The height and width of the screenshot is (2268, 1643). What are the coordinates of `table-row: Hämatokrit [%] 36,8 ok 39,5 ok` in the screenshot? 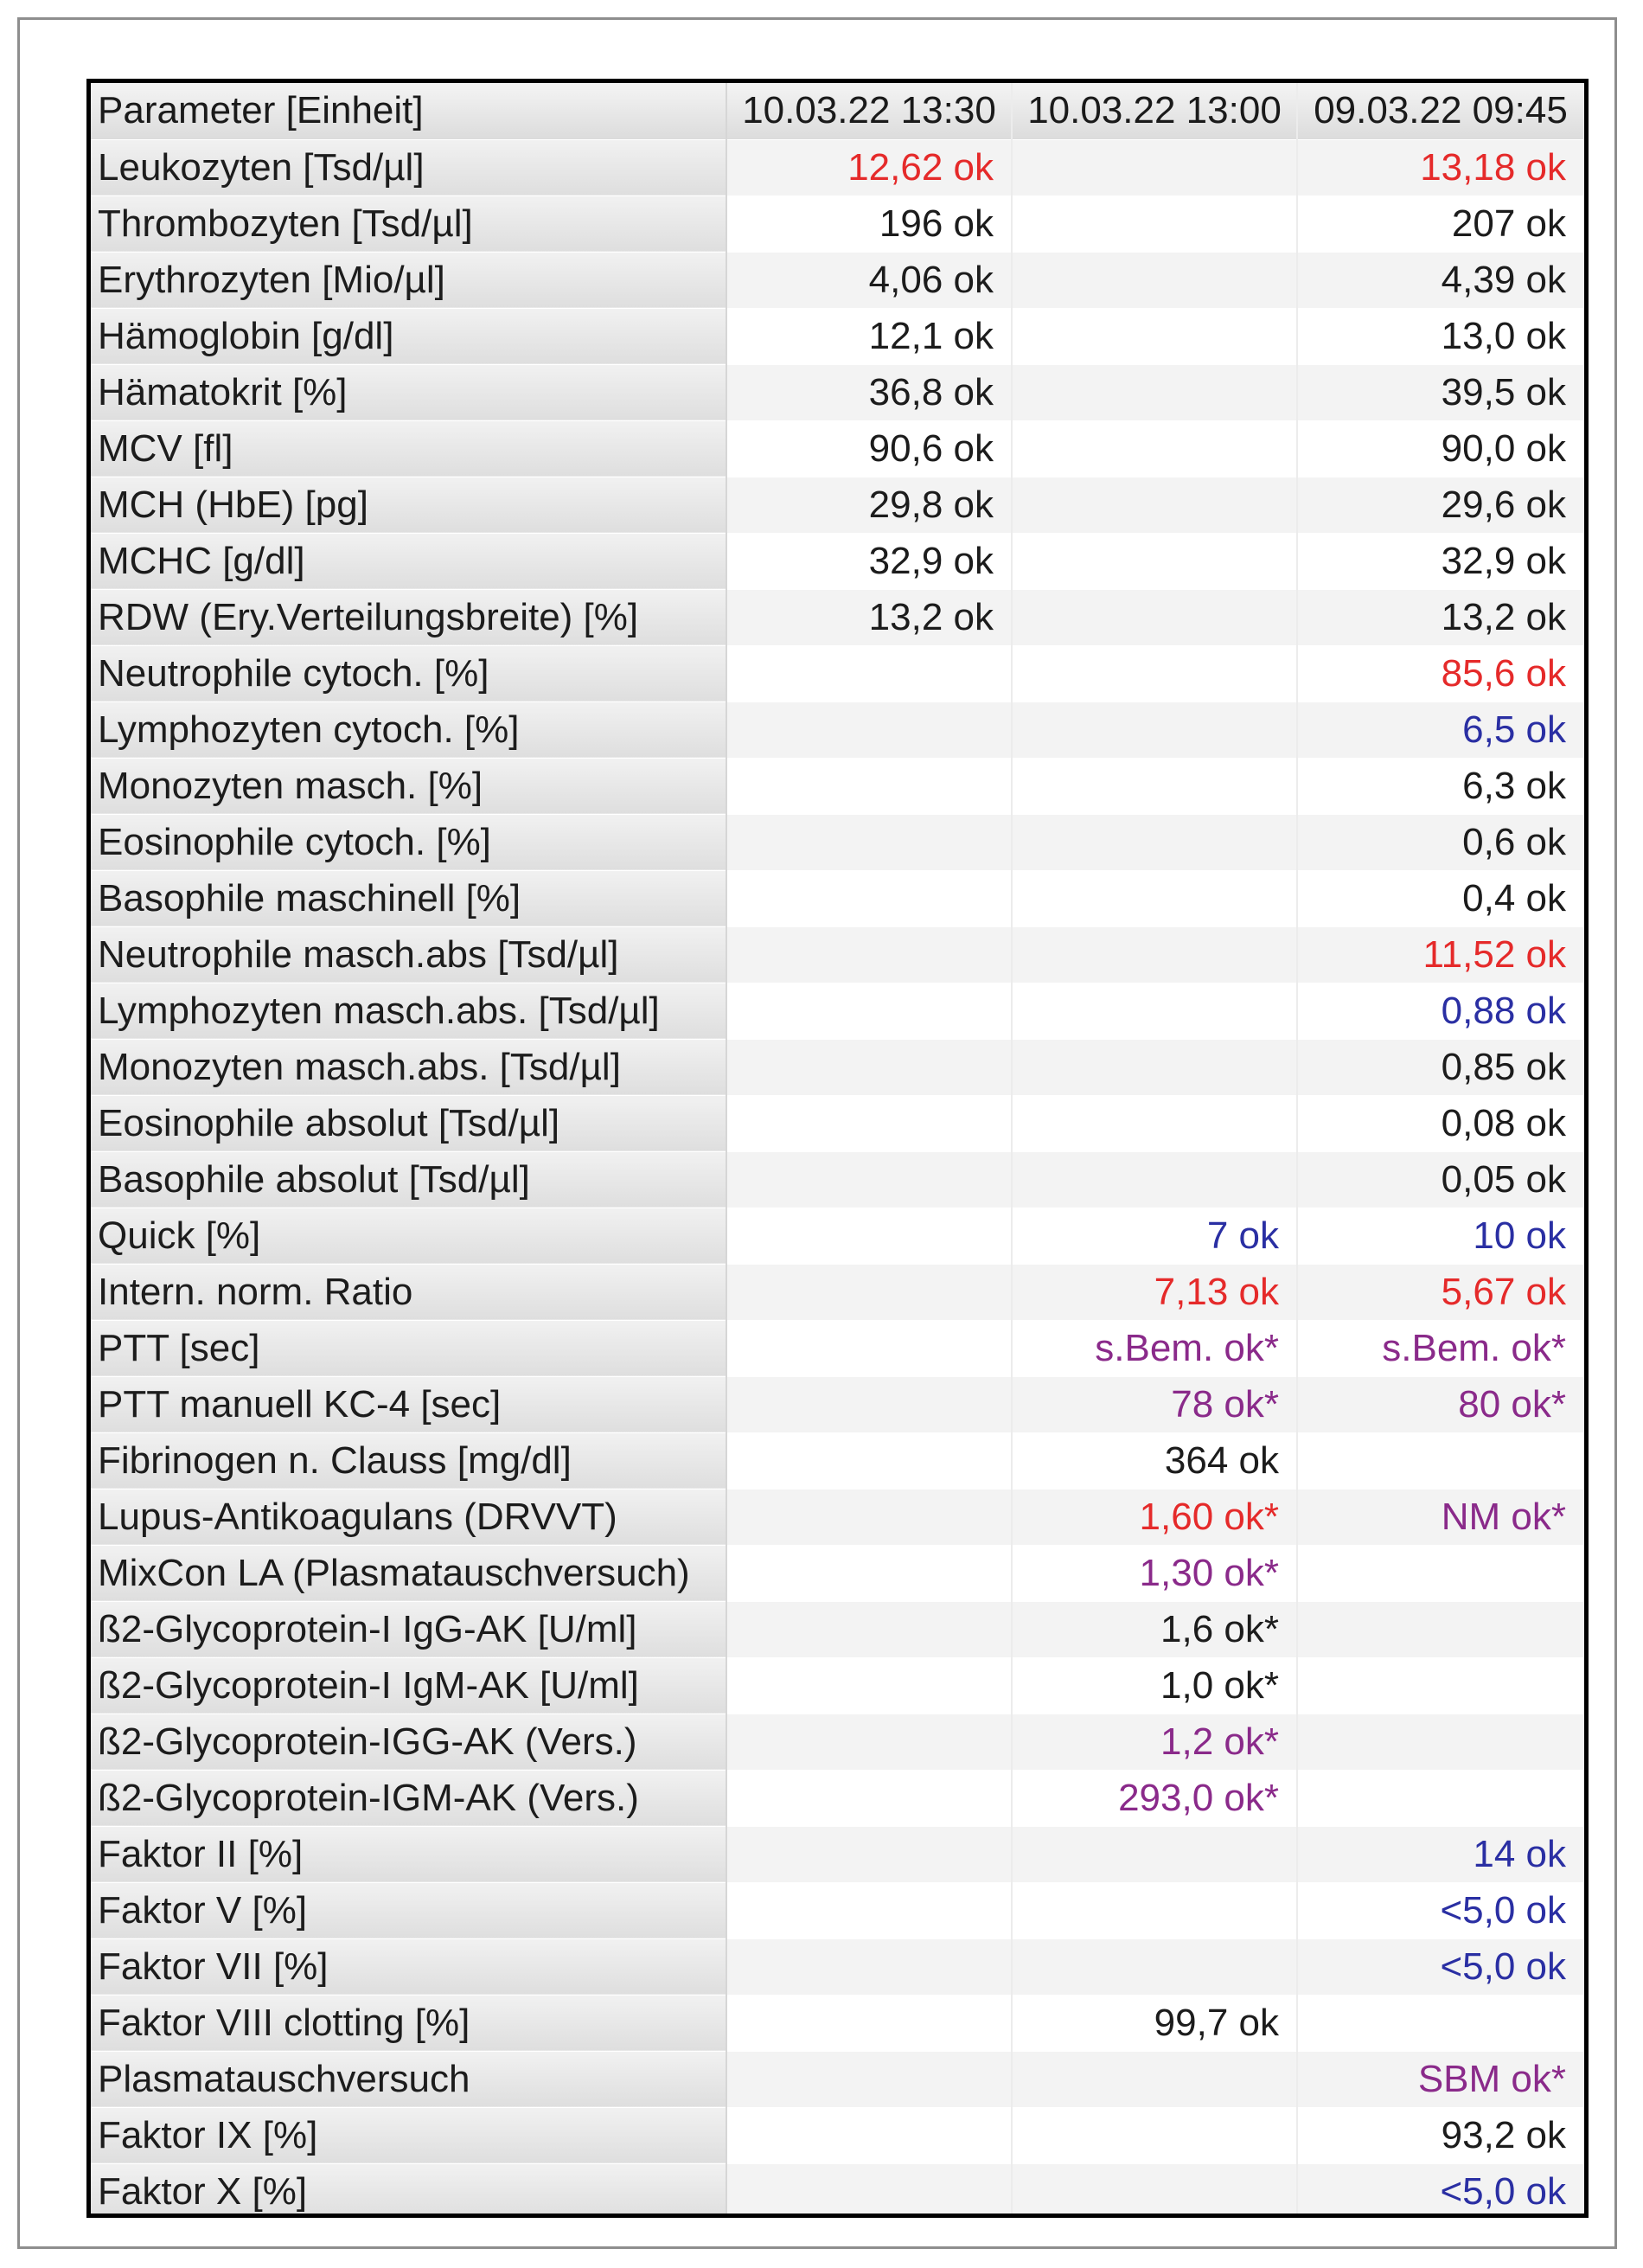 It's located at (837, 392).